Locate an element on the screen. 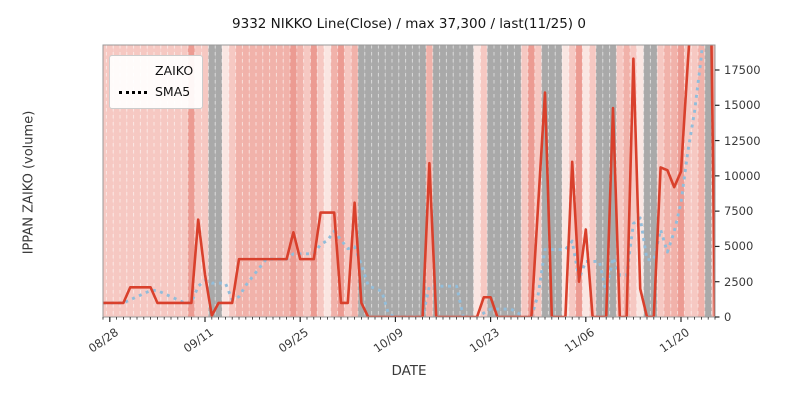 The height and width of the screenshot is (400, 800). y-tick-label: 15000 is located at coordinates (742, 105).